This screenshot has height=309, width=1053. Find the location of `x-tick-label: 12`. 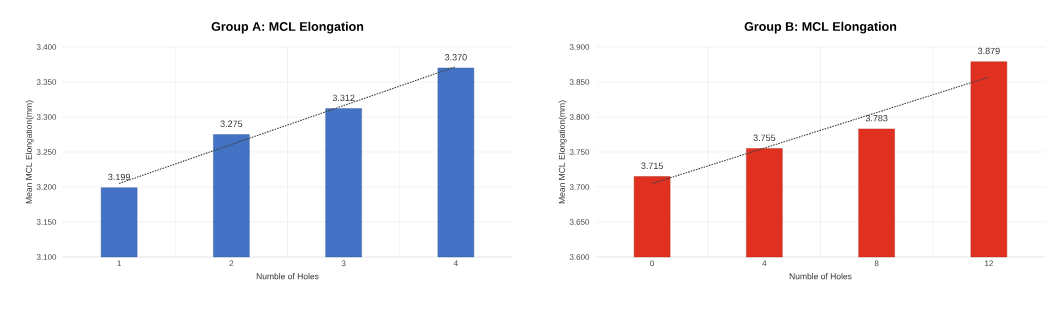

x-tick-label: 12 is located at coordinates (989, 263).